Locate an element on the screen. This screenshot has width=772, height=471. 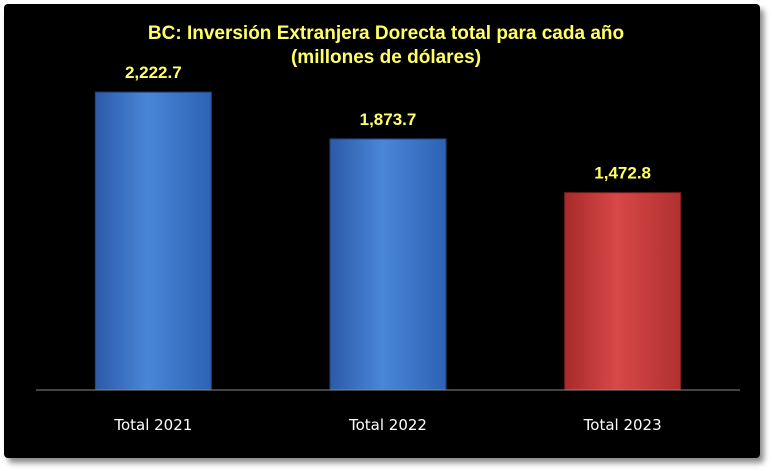
value-label-2: 1,873.7 is located at coordinates (388, 119).